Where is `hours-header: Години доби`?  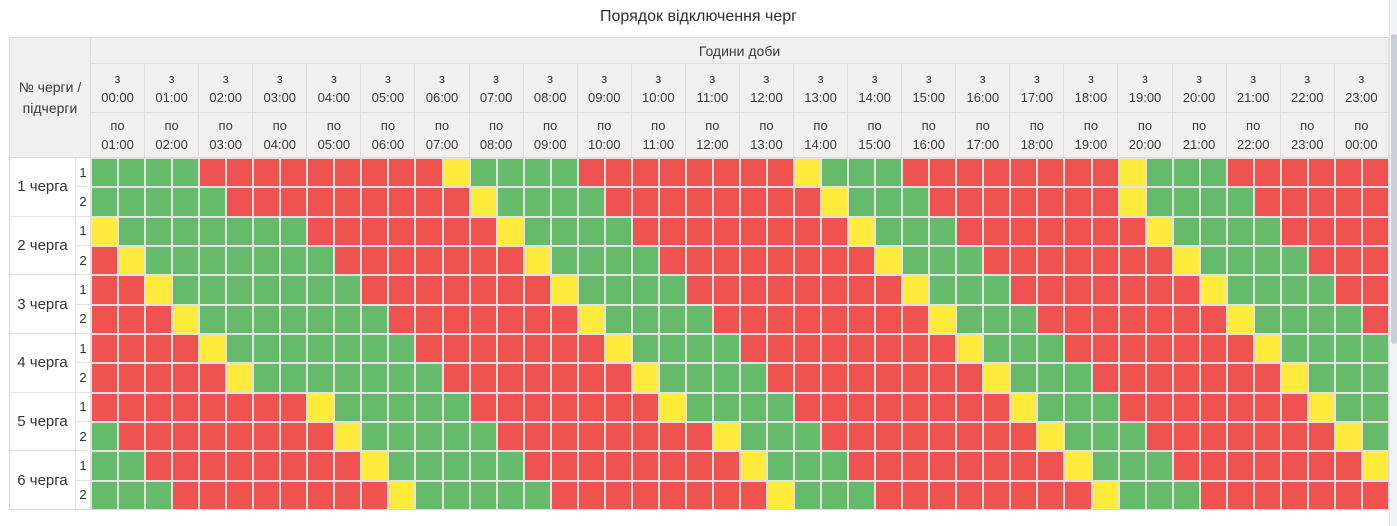
hours-header: Години доби is located at coordinates (739, 51).